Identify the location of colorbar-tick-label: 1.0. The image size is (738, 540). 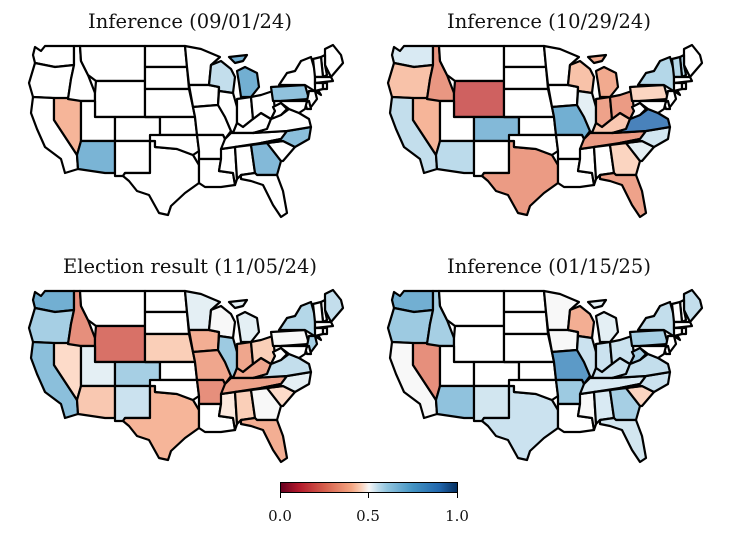
(457, 516).